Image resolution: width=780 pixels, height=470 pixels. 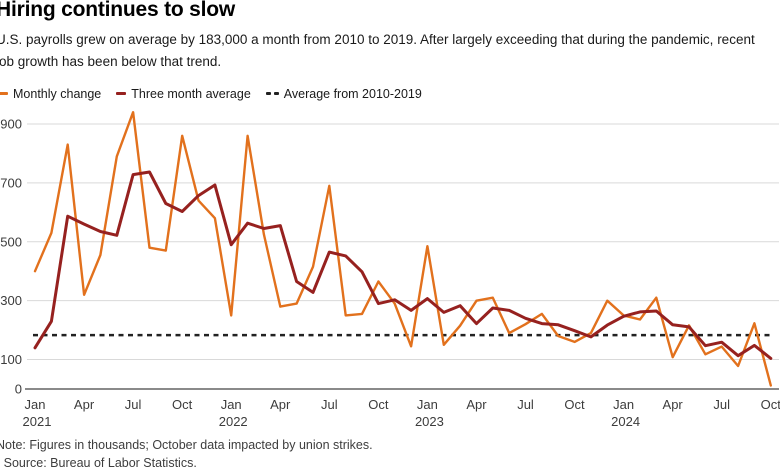 I want to click on svg-text: 700, so click(x=11, y=182).